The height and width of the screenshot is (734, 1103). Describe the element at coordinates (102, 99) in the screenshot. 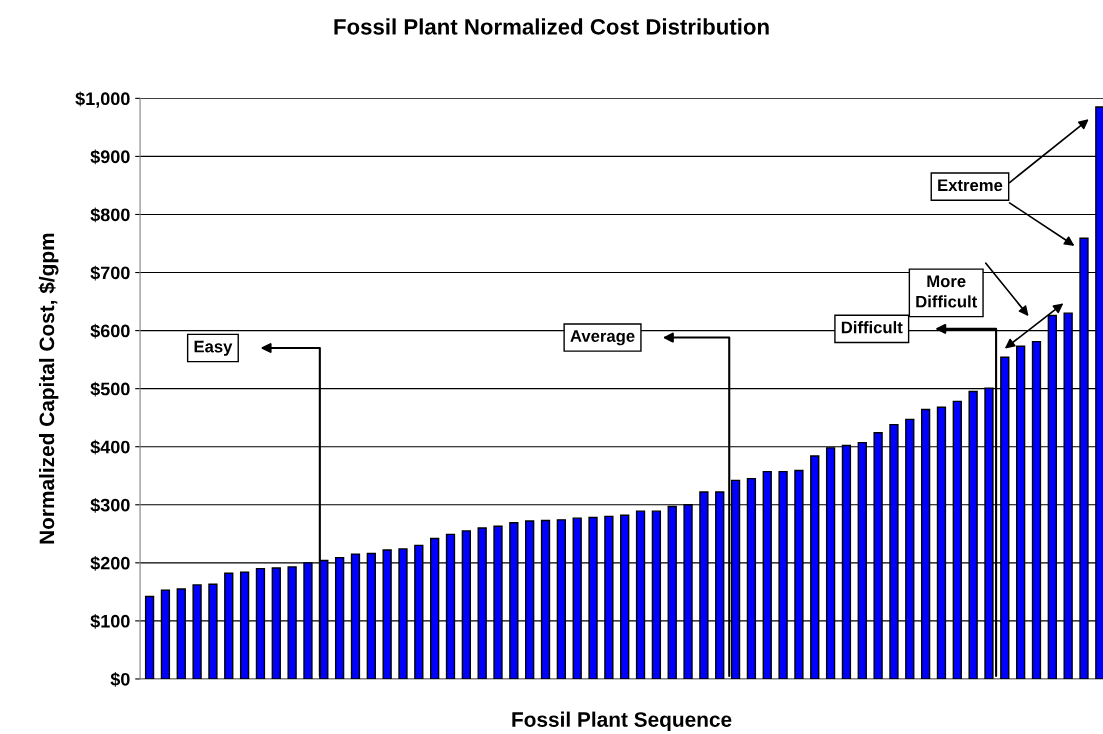

I see `y-tick-label: $1,000` at that location.